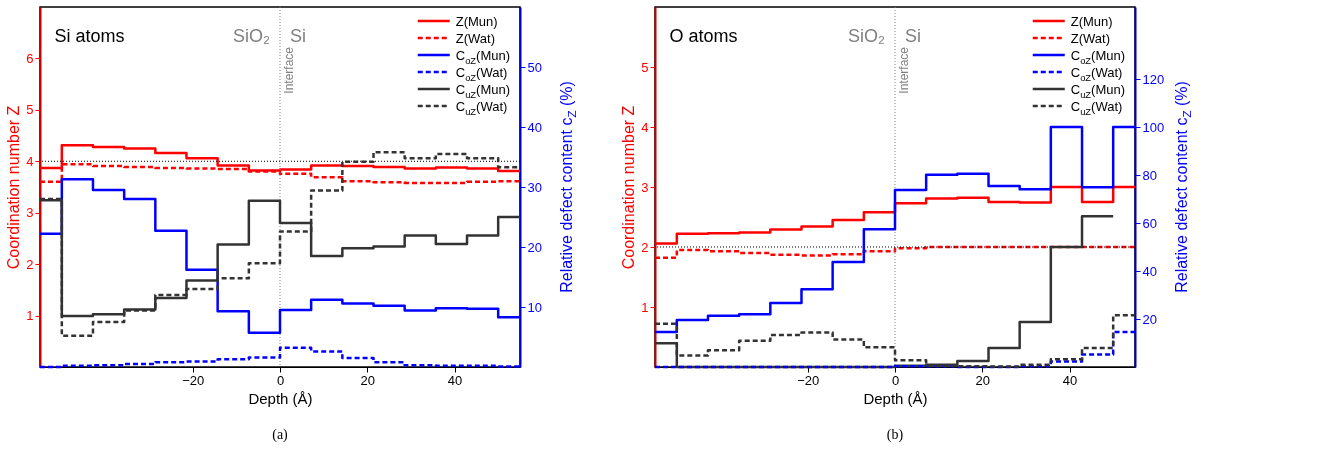 This screenshot has width=1325, height=468. What do you see at coordinates (703, 36) in the screenshot?
I see `annotation: O atoms` at bounding box center [703, 36].